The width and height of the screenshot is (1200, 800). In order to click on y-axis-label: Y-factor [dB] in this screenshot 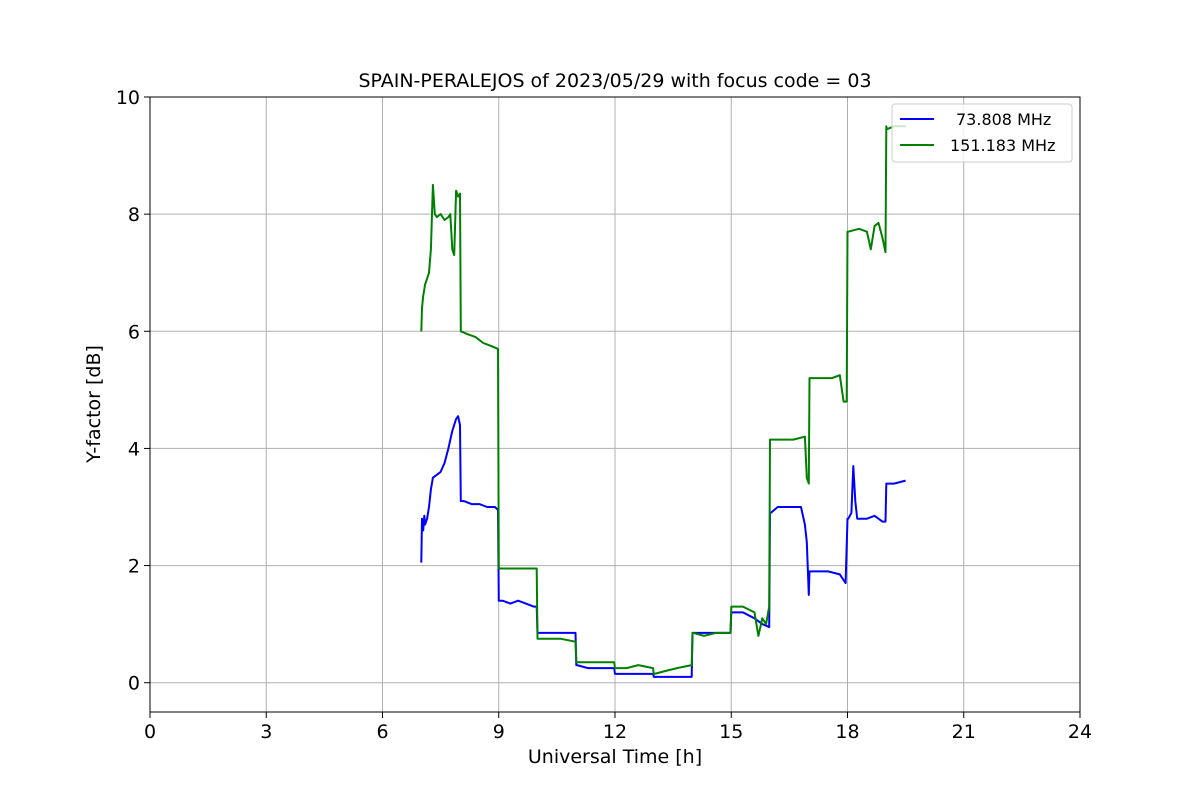, I will do `click(94, 404)`.